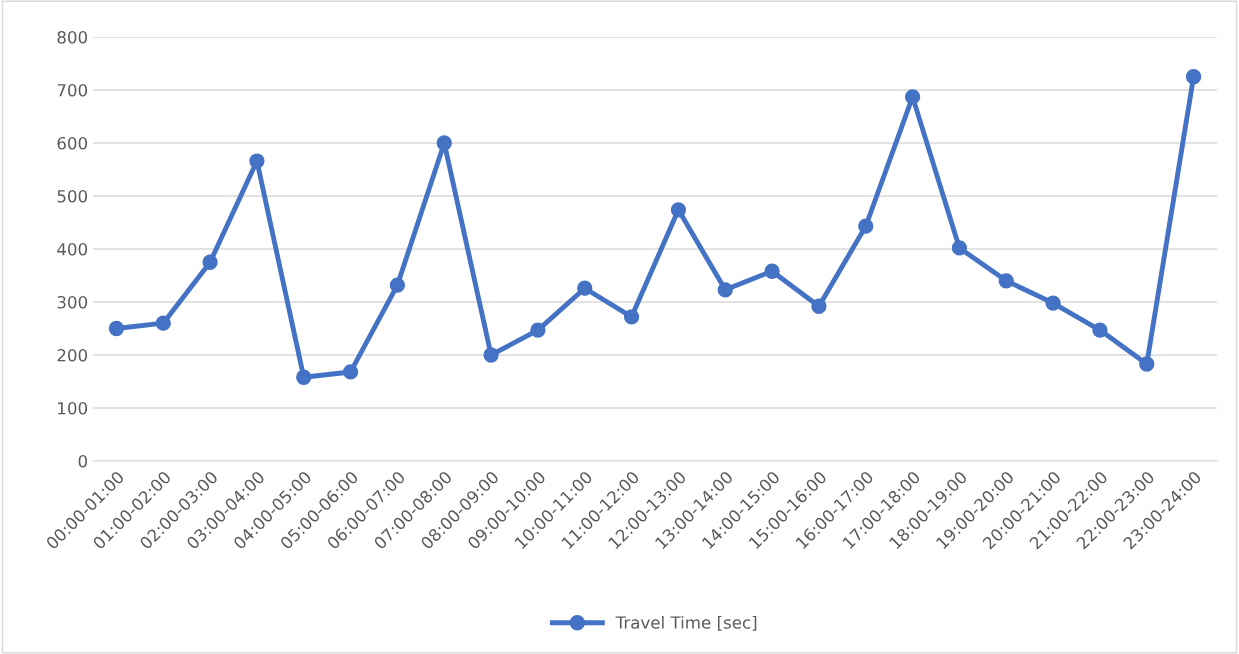 The width and height of the screenshot is (1239, 654). I want to click on y-tick-label: 200, so click(72, 355).